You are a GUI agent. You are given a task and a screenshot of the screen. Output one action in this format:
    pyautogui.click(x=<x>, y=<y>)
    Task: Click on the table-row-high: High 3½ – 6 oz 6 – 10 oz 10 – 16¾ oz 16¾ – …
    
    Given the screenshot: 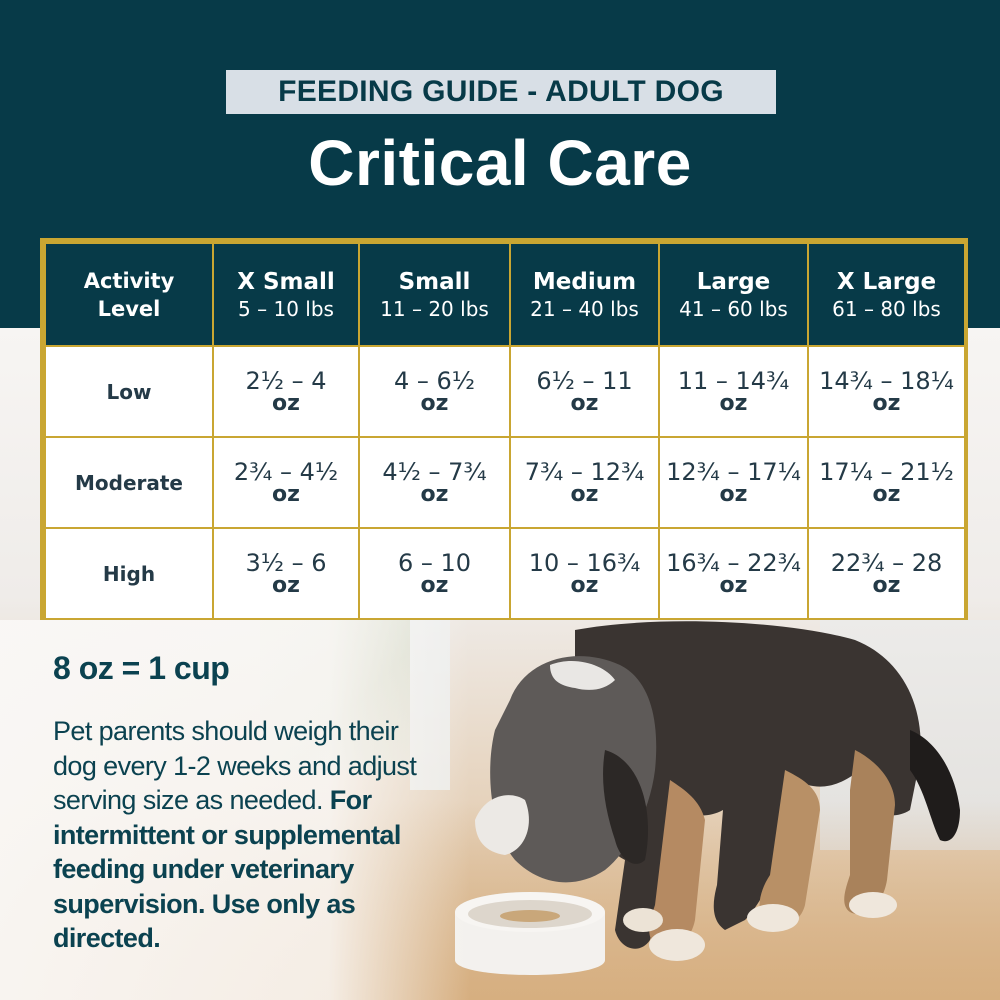 What is the action you would take?
    pyautogui.click(x=505, y=573)
    